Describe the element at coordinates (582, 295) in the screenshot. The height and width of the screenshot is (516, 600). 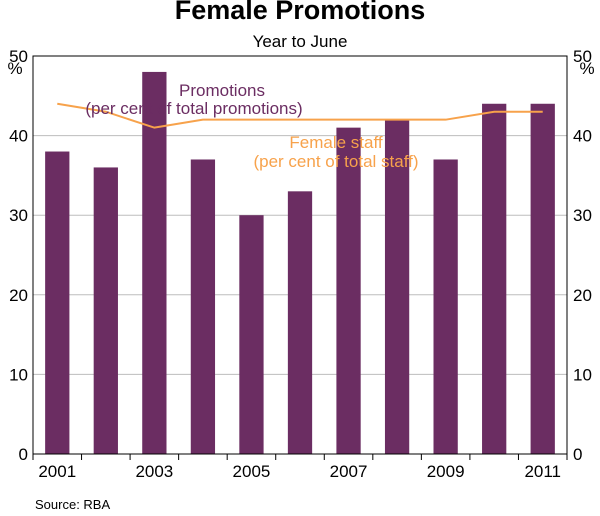
I see `y-tick-right-20: 20` at that location.